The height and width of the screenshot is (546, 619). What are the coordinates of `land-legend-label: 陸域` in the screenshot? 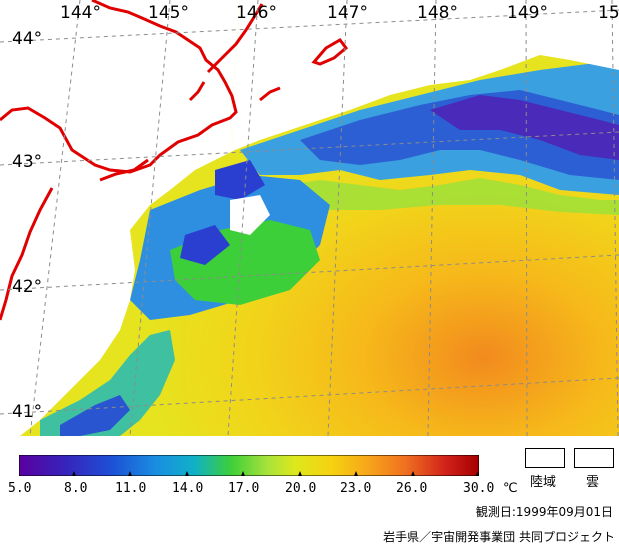 It's located at (543, 482).